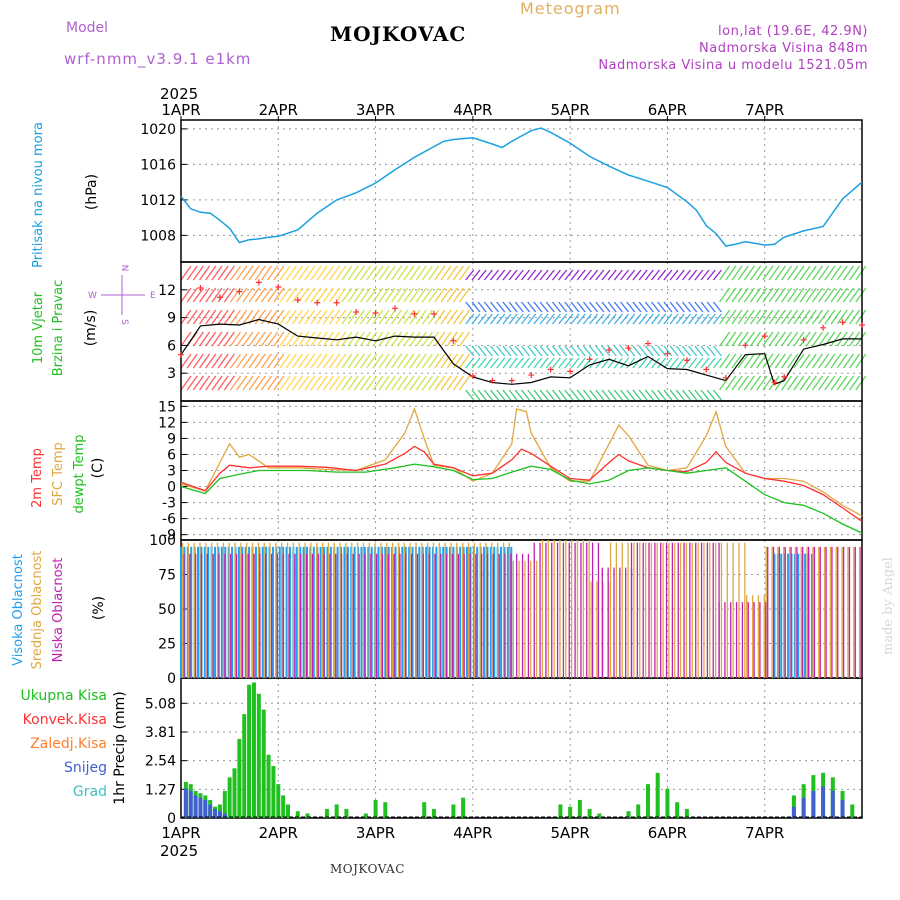  What do you see at coordinates (167, 576) in the screenshot?
I see `y-tick-label: 75` at bounding box center [167, 576].